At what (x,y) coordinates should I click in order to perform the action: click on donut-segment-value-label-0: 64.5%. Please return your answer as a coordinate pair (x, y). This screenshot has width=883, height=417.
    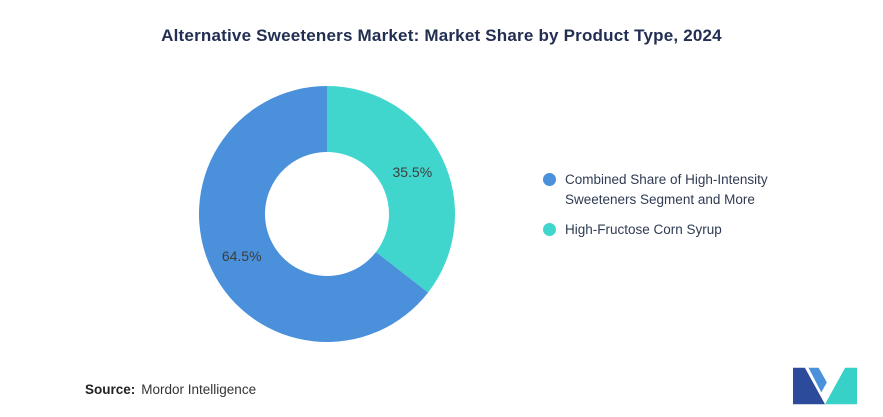
    Looking at the image, I should click on (242, 256).